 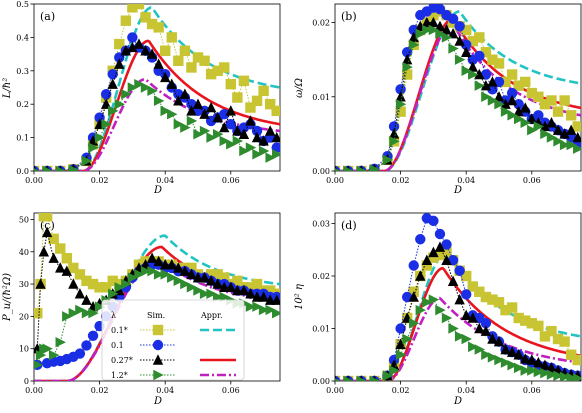 What do you see at coordinates (532, 390) in the screenshot?
I see `x-tick-label: 0.06` at bounding box center [532, 390].